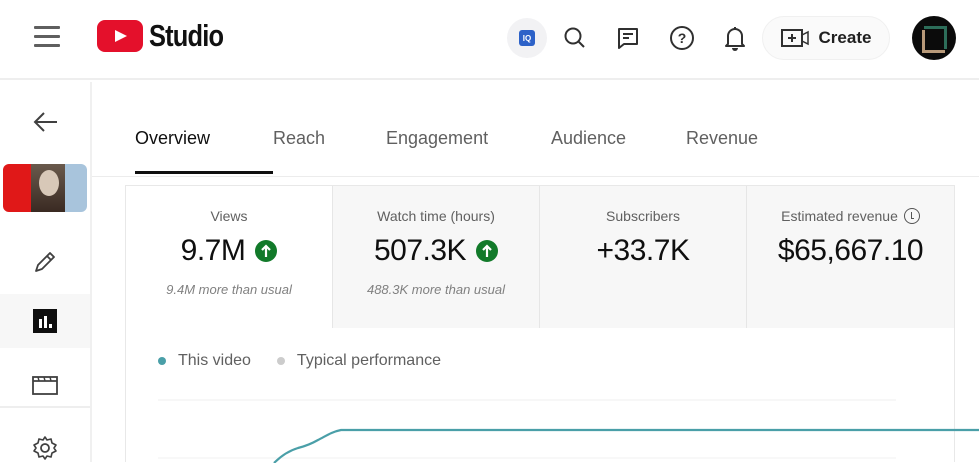  I want to click on create-button: Create, so click(826, 38).